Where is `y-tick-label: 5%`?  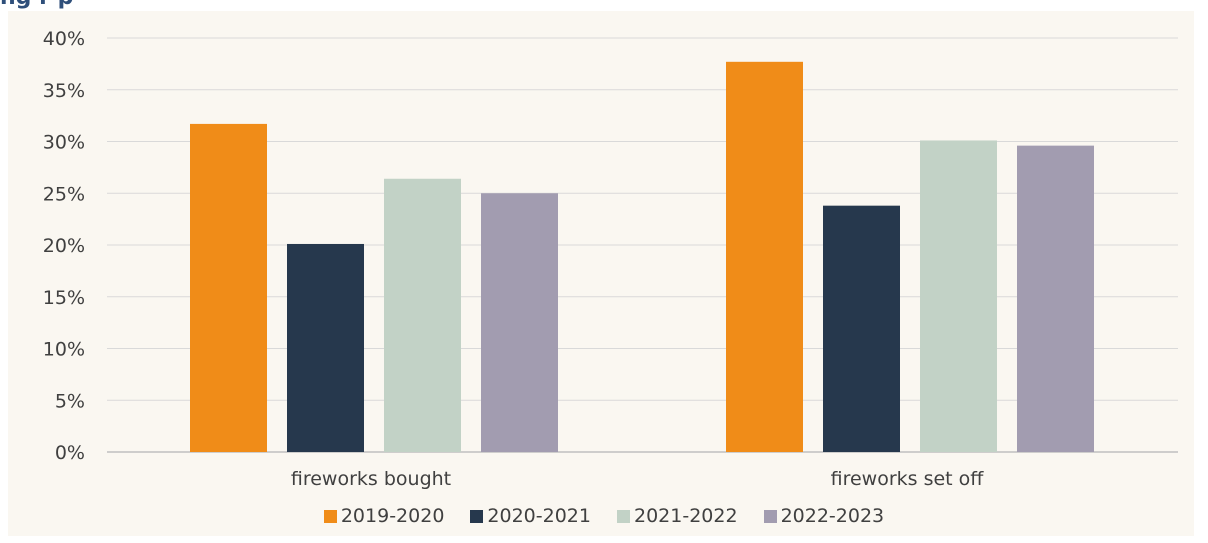
y-tick-label: 5% is located at coordinates (70, 401).